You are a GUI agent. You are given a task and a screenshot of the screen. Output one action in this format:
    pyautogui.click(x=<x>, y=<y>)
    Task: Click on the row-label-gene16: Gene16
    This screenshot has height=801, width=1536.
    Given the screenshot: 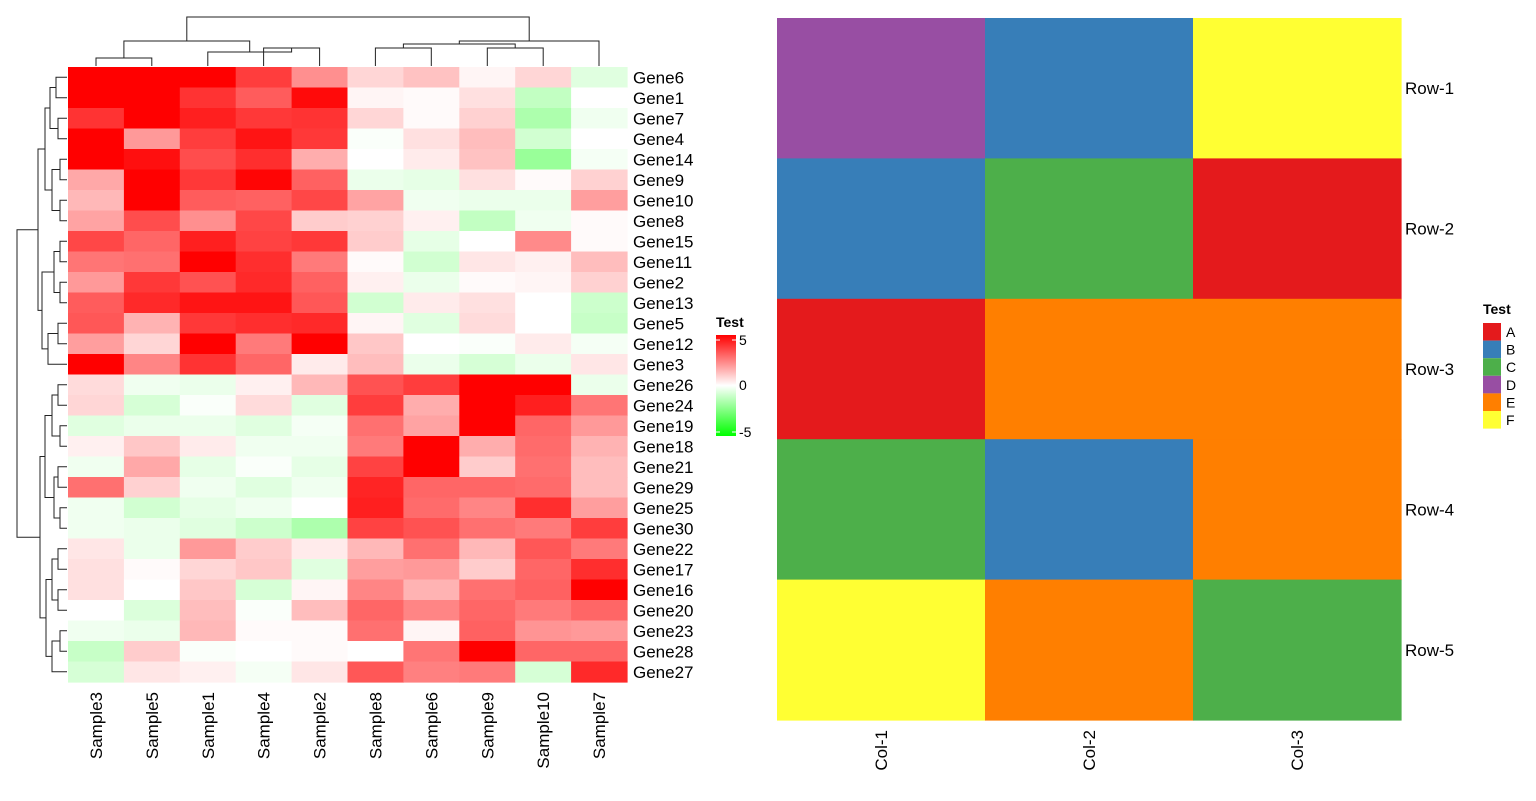 What is the action you would take?
    pyautogui.click(x=663, y=590)
    